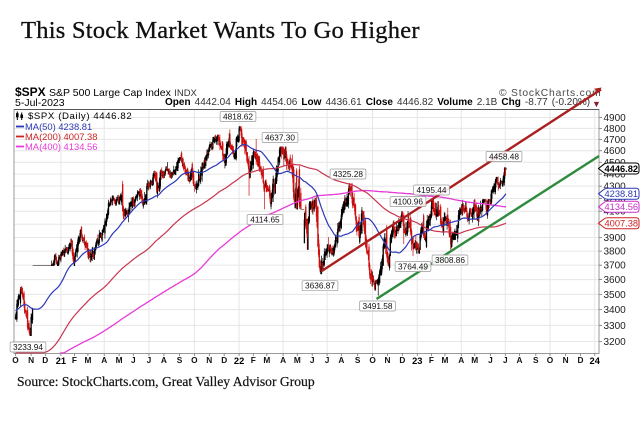 Image resolution: width=640 pixels, height=426 pixels. Describe the element at coordinates (622, 169) in the screenshot. I see `svg-text: 4446.82` at that location.